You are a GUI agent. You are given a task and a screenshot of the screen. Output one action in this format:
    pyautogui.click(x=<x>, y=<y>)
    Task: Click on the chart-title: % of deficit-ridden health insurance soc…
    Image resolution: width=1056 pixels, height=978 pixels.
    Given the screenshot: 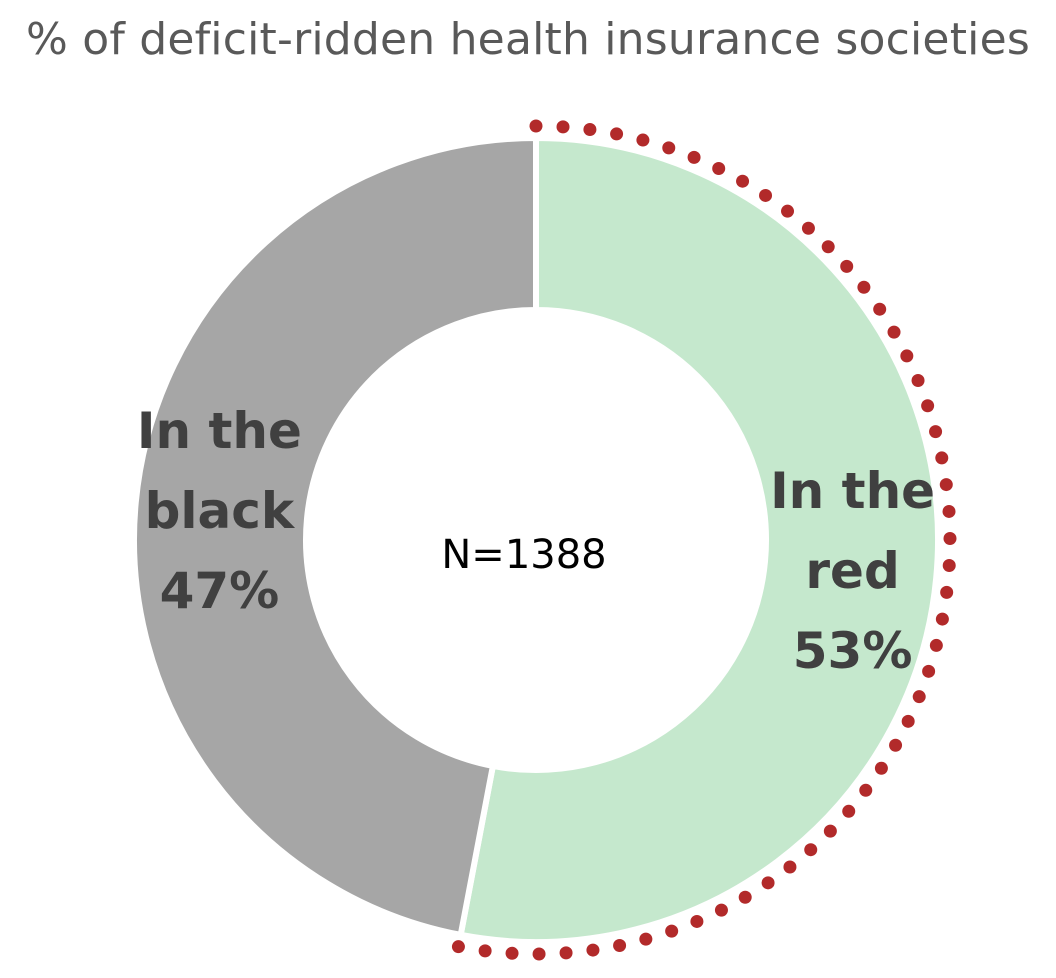 What is the action you would take?
    pyautogui.click(x=528, y=39)
    